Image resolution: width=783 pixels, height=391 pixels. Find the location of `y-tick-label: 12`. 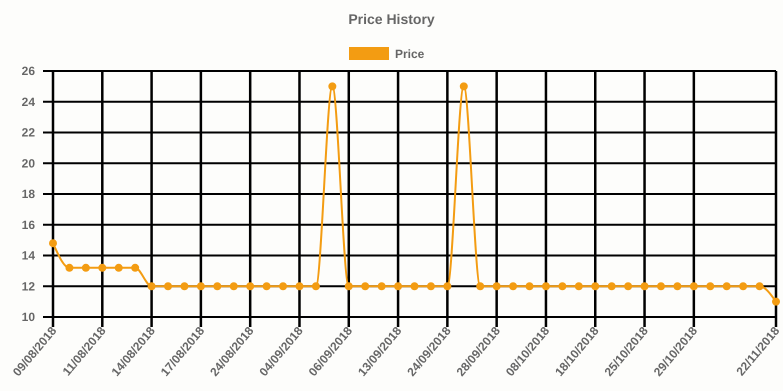

y-tick-label: 12 is located at coordinates (29, 286).